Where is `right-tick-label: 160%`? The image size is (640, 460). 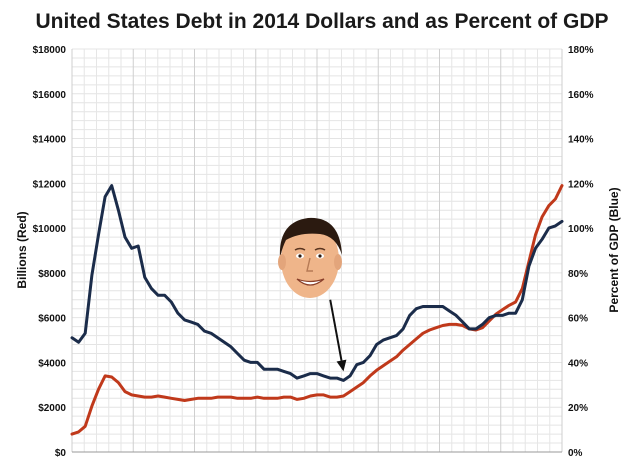
right-tick-label: 160% is located at coordinates (581, 95).